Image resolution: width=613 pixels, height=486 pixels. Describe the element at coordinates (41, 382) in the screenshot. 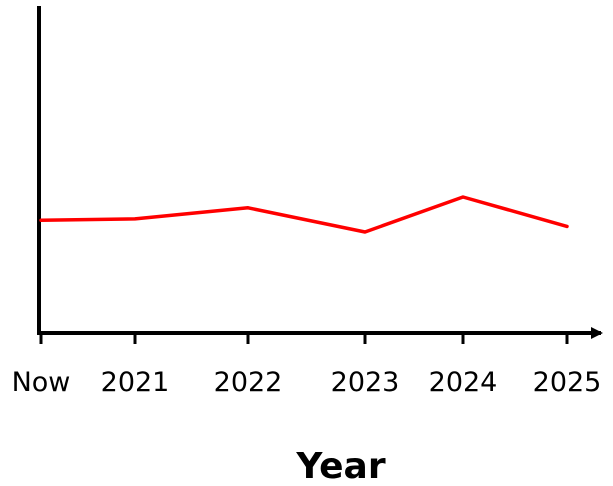

I see `x-tick-label-Now: Now` at that location.